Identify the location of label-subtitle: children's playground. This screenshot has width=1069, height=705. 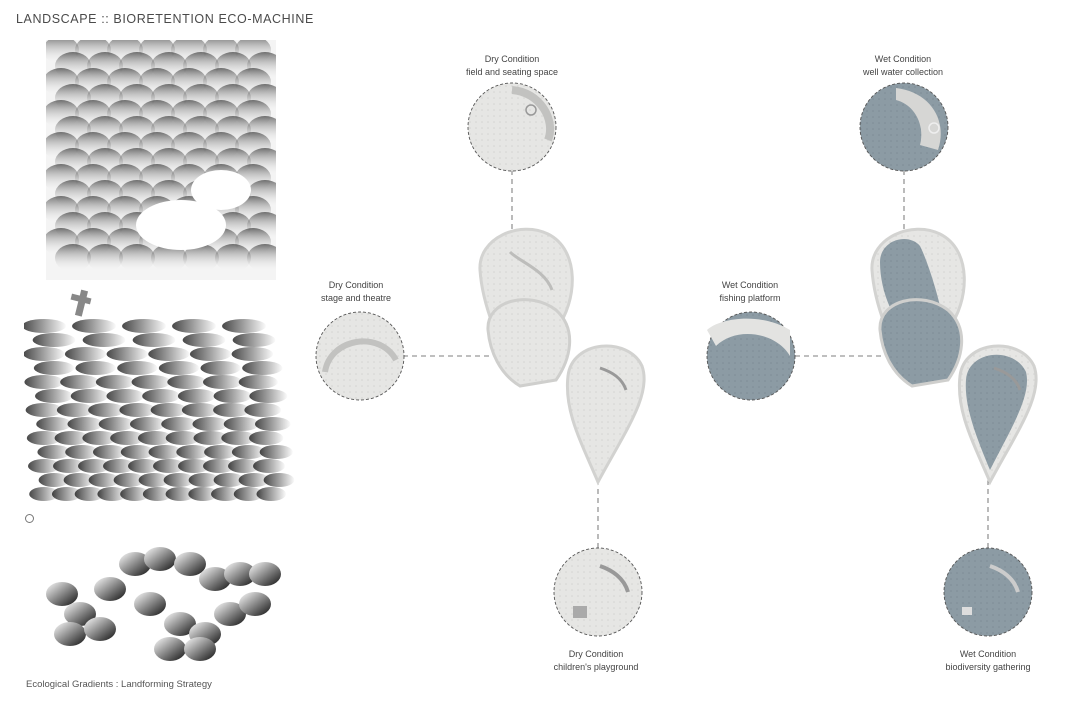
(596, 667).